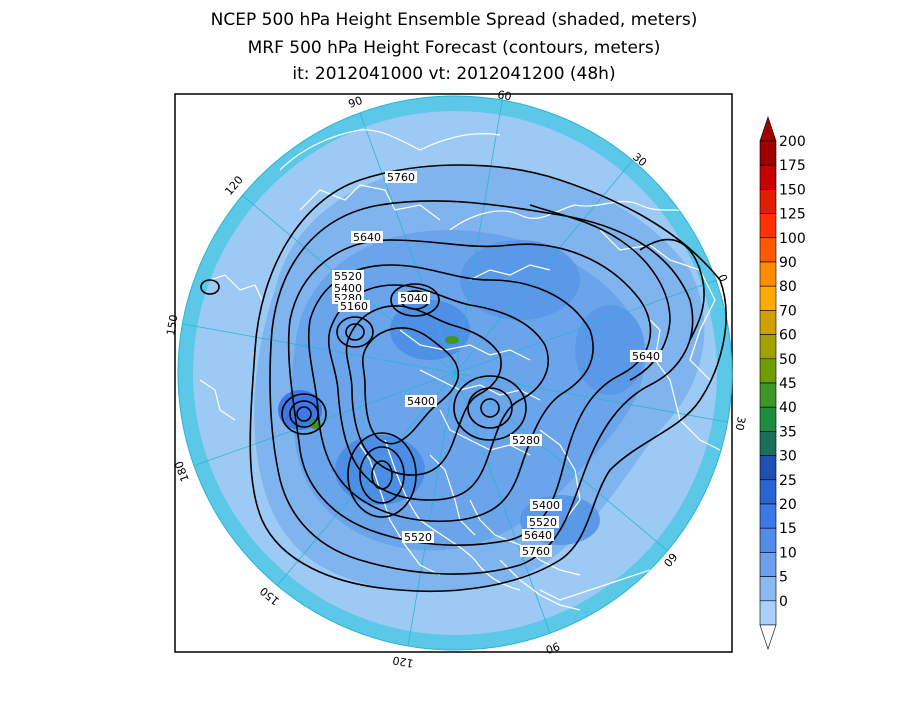 The width and height of the screenshot is (908, 702). What do you see at coordinates (788, 481) in the screenshot?
I see `colorbar-label: 25` at bounding box center [788, 481].